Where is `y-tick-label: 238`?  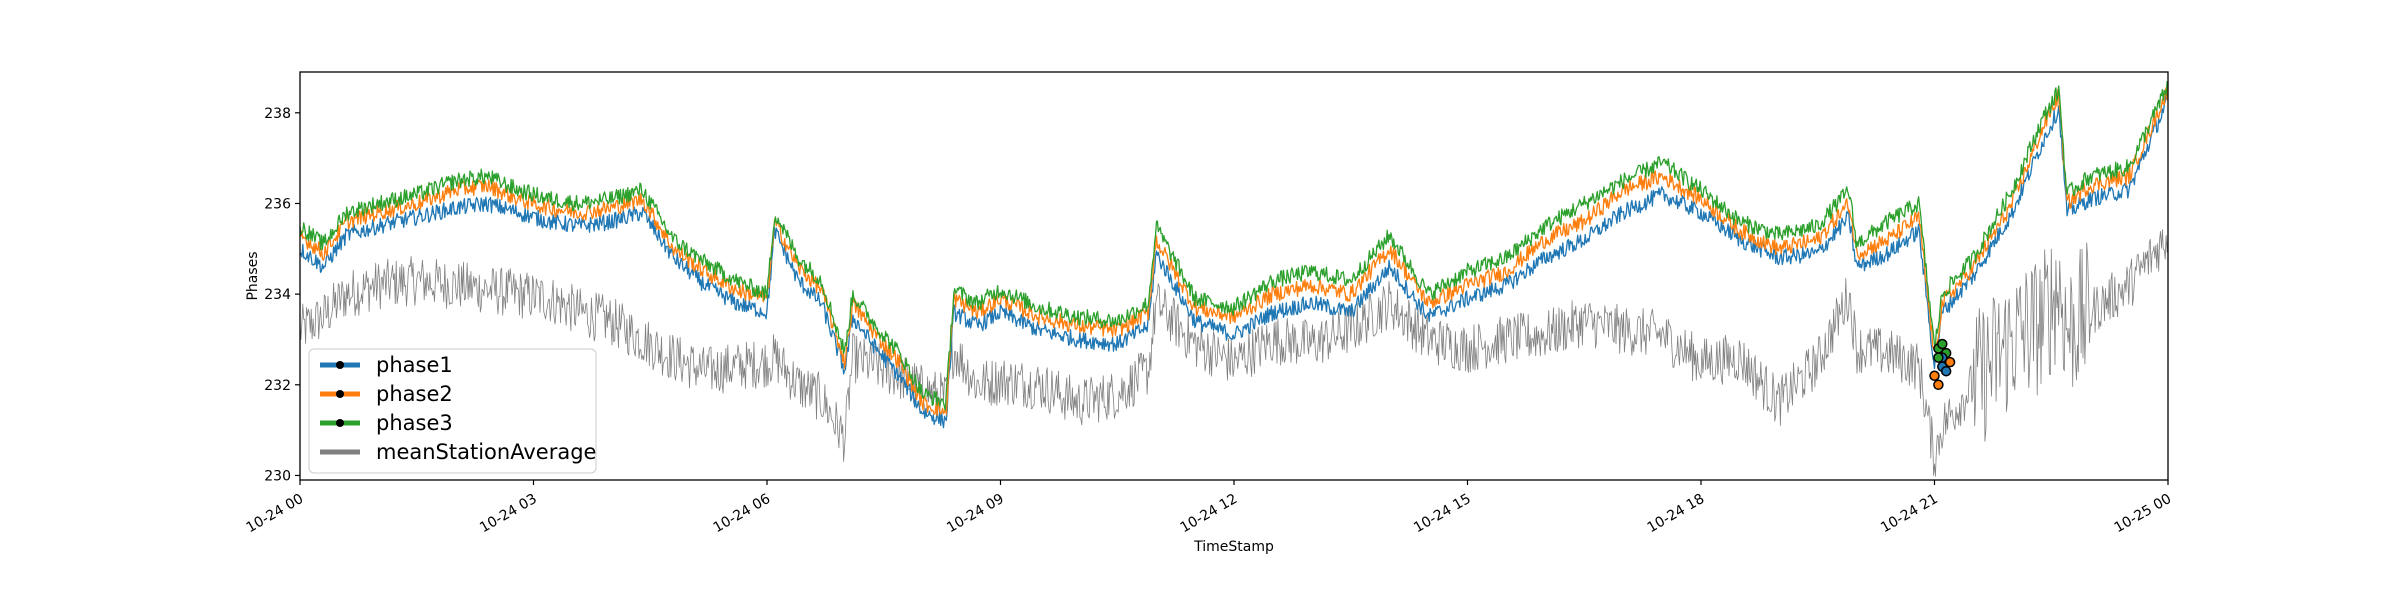 y-tick-label: 238 is located at coordinates (277, 114).